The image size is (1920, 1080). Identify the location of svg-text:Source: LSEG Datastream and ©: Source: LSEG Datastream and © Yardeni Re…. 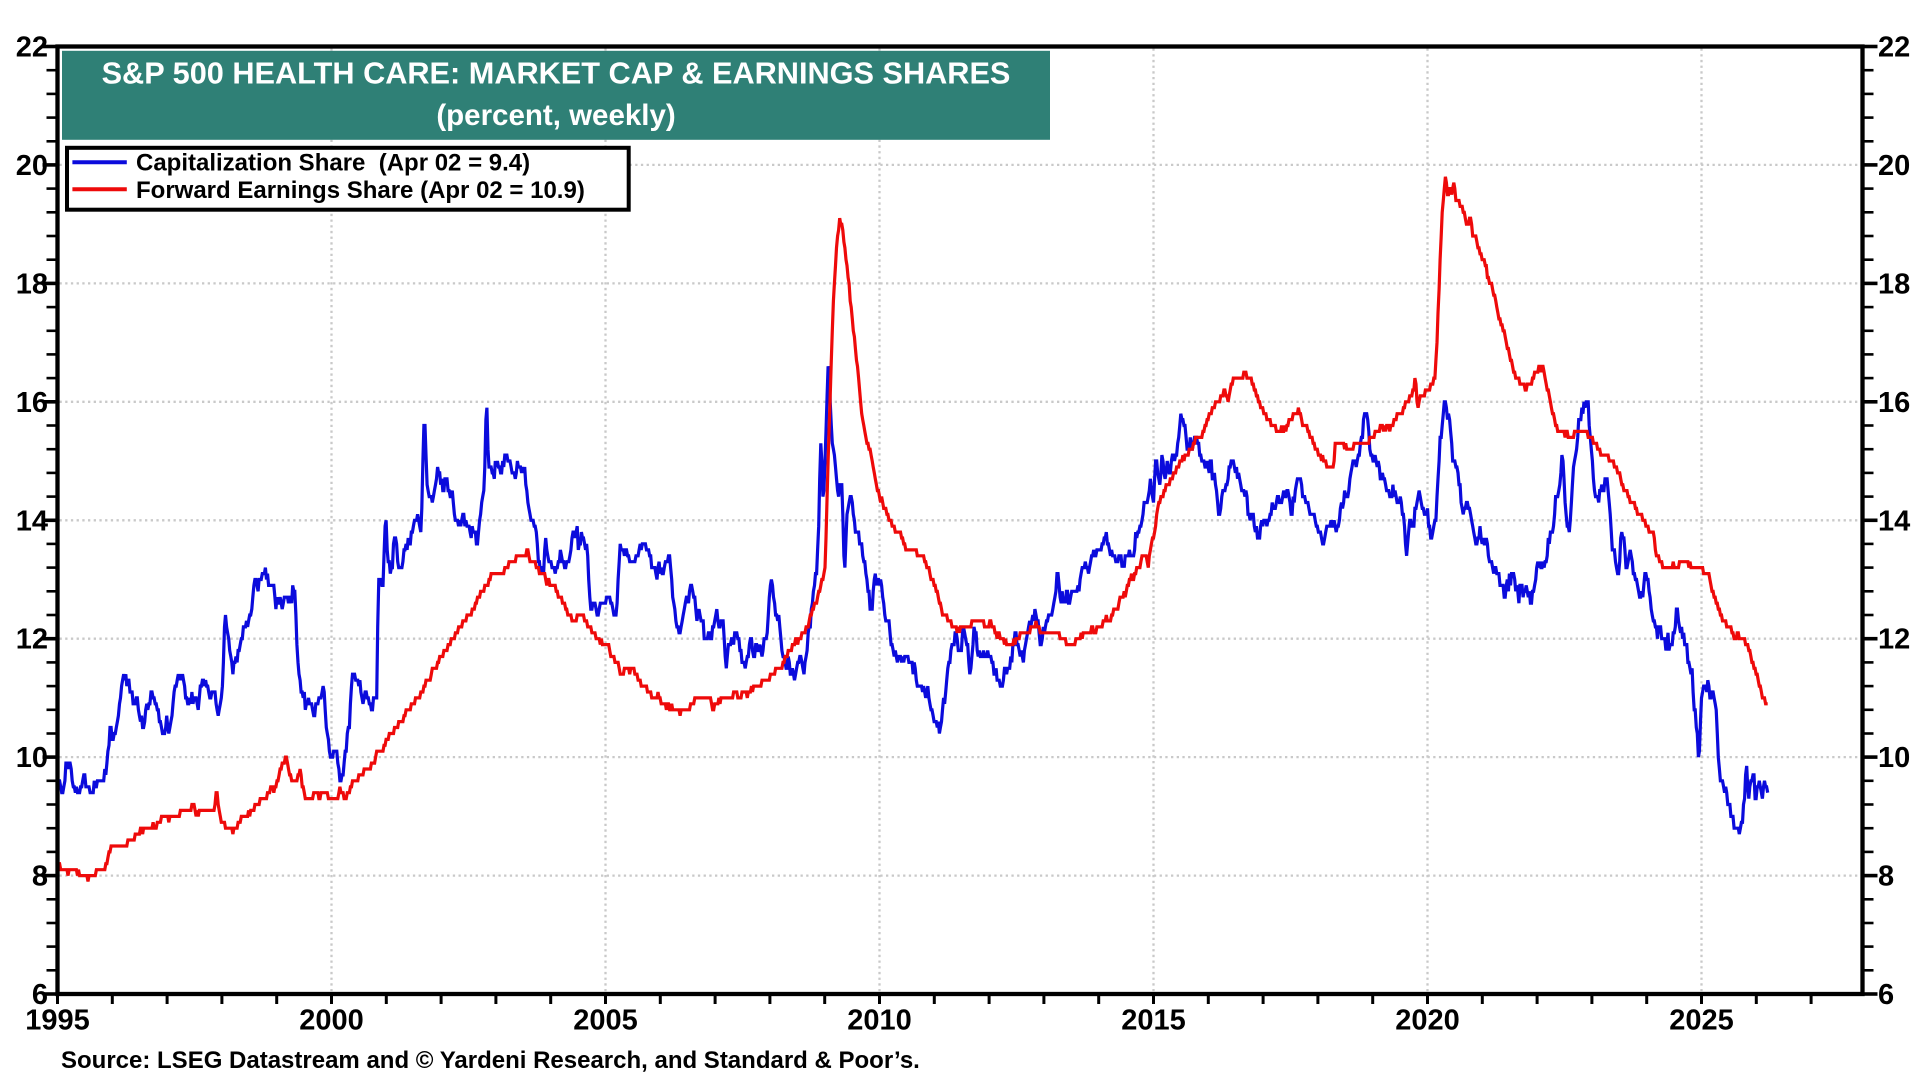
(490, 1060).